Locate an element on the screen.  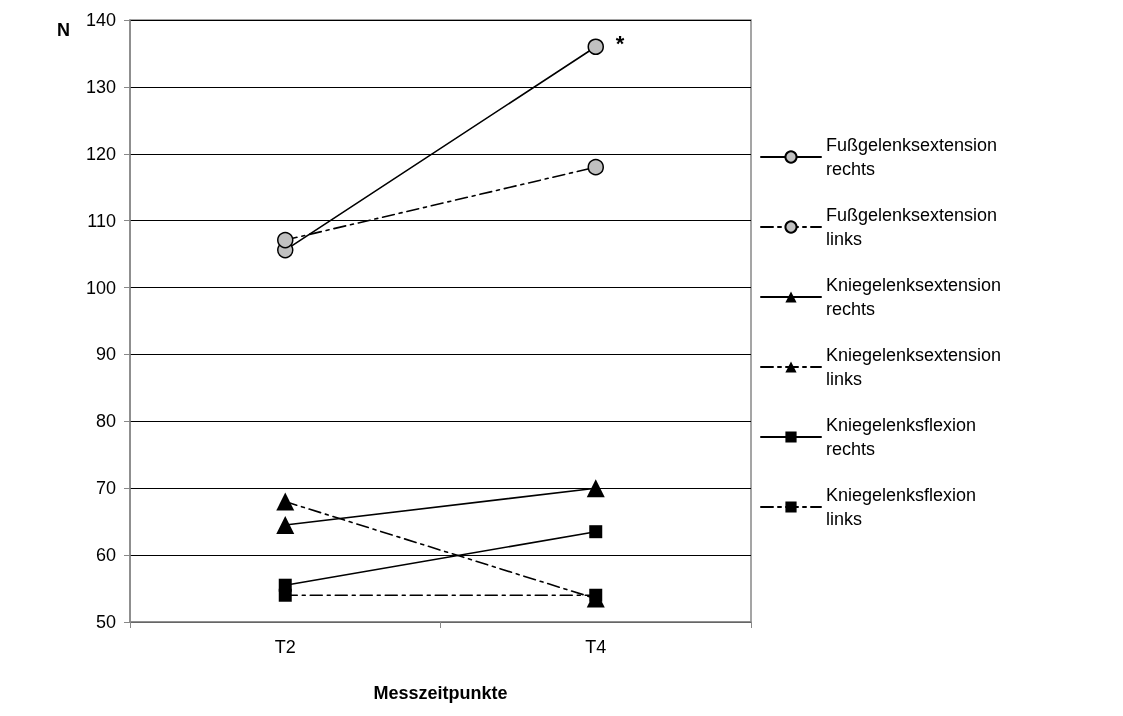
y-tick-label: 110 is located at coordinates (101, 220).